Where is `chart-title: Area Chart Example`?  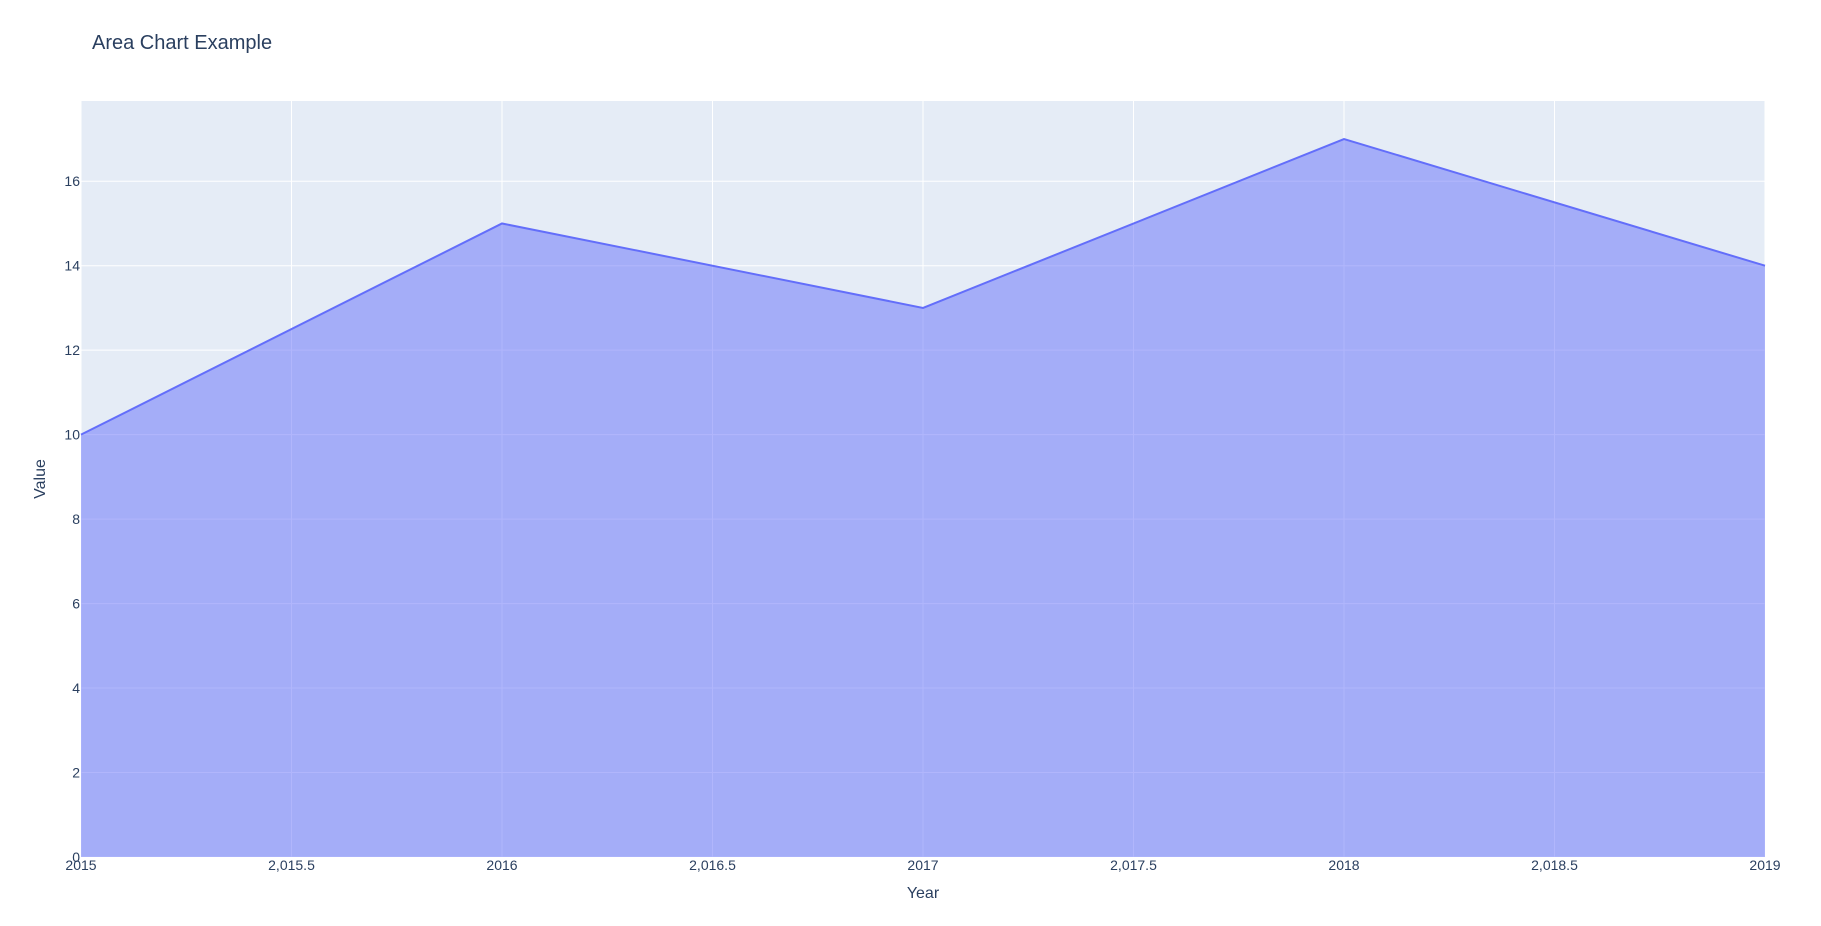 chart-title: Area Chart Example is located at coordinates (182, 43).